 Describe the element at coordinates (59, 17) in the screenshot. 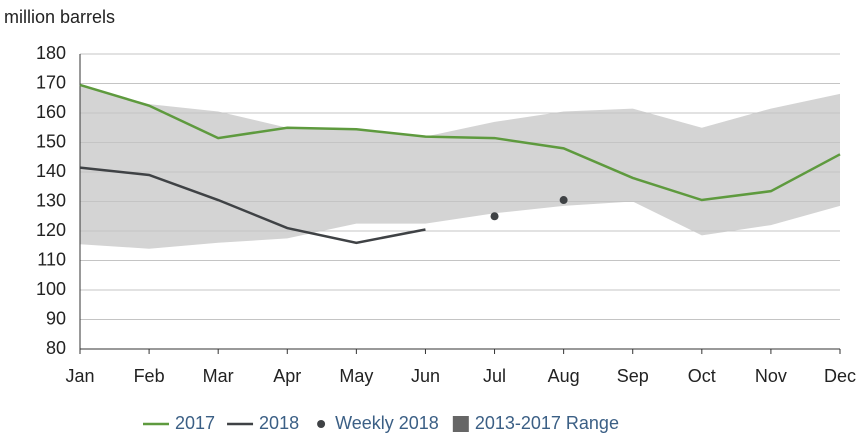

I see `axis-label: million barrels` at that location.